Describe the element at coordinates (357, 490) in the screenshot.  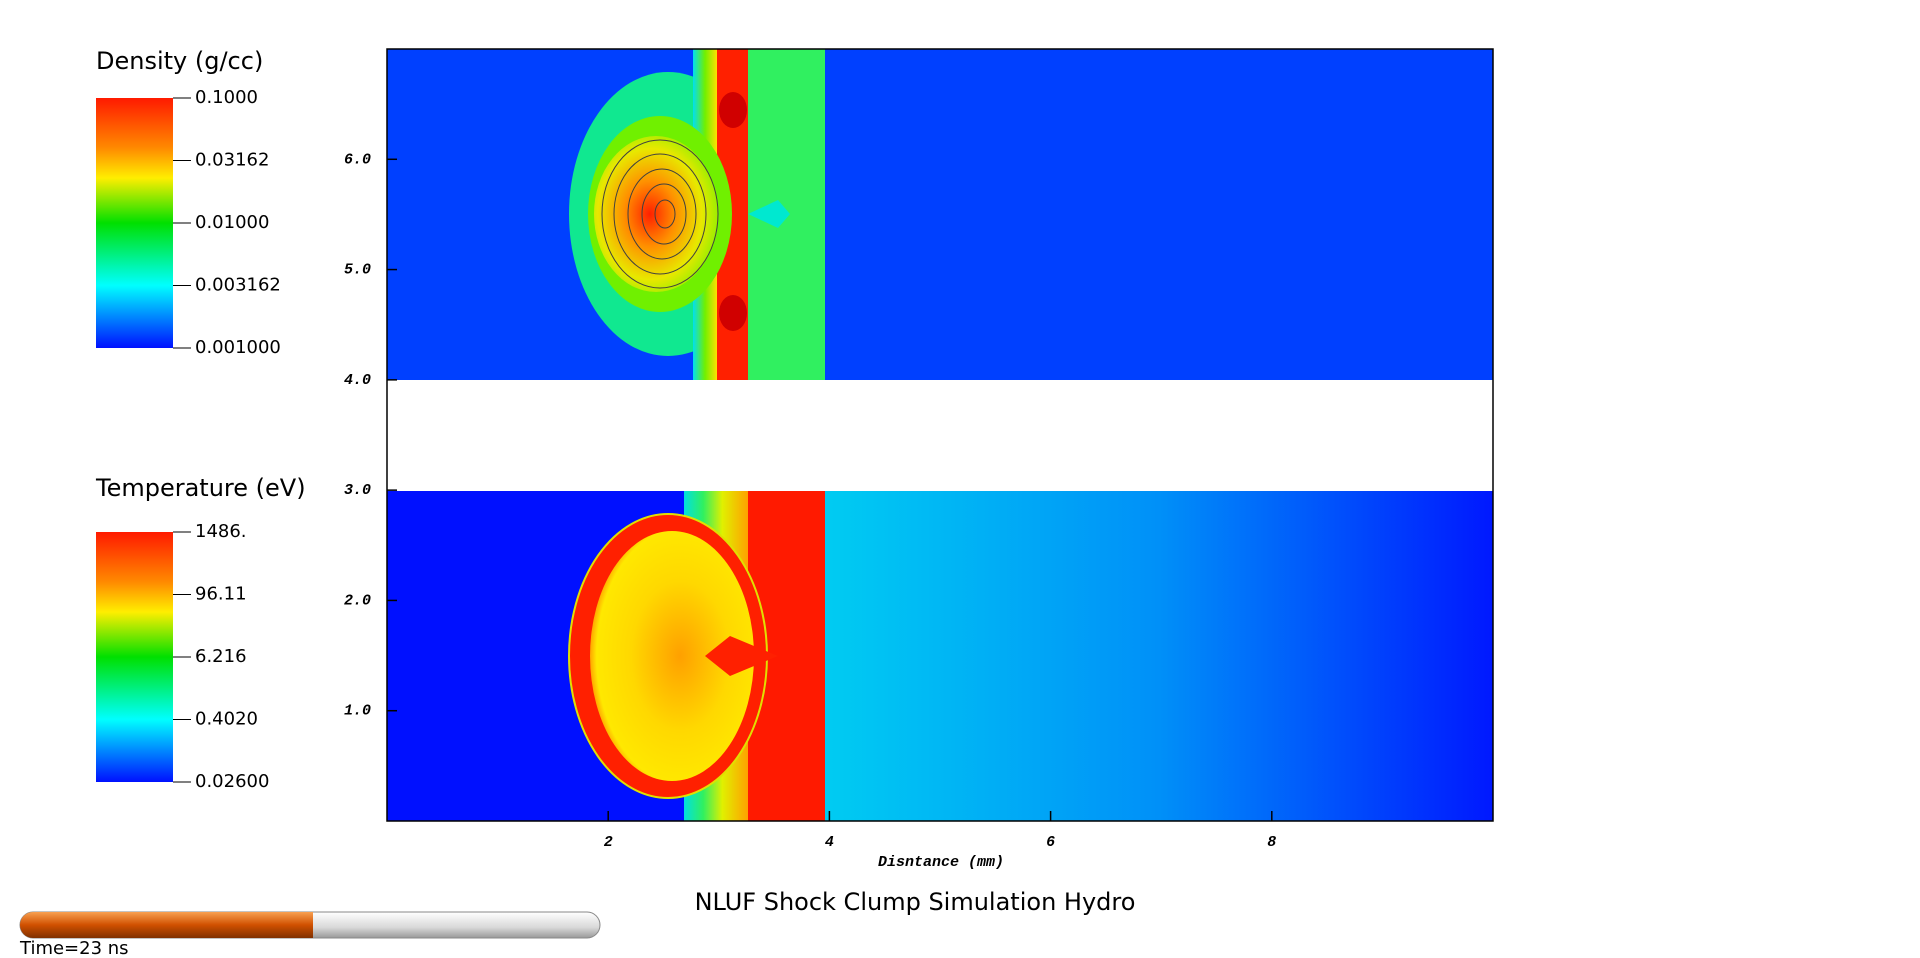
I see `y-tick-label: 3.0` at that location.